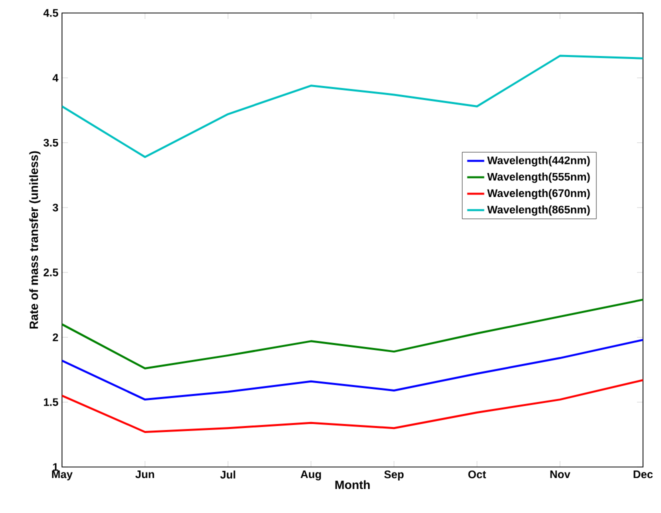  Describe the element at coordinates (144, 474) in the screenshot. I see `x-tick-label: Jun` at that location.